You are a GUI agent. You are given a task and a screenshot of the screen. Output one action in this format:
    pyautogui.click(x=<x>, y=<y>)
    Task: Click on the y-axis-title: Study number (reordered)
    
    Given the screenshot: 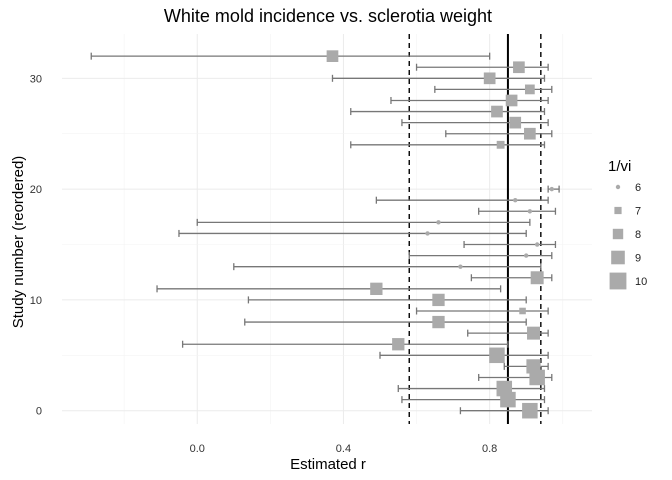 What is the action you would take?
    pyautogui.click(x=18, y=242)
    